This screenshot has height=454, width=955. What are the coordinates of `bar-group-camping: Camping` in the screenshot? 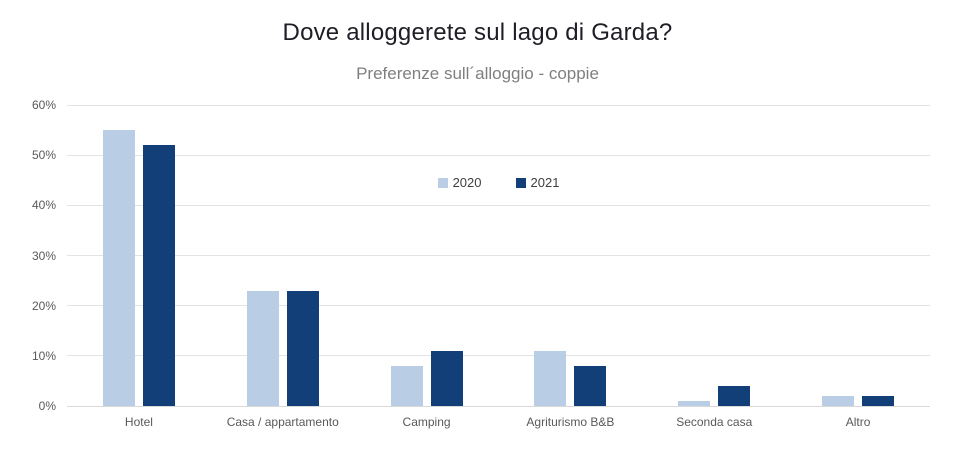 It's located at (427, 267).